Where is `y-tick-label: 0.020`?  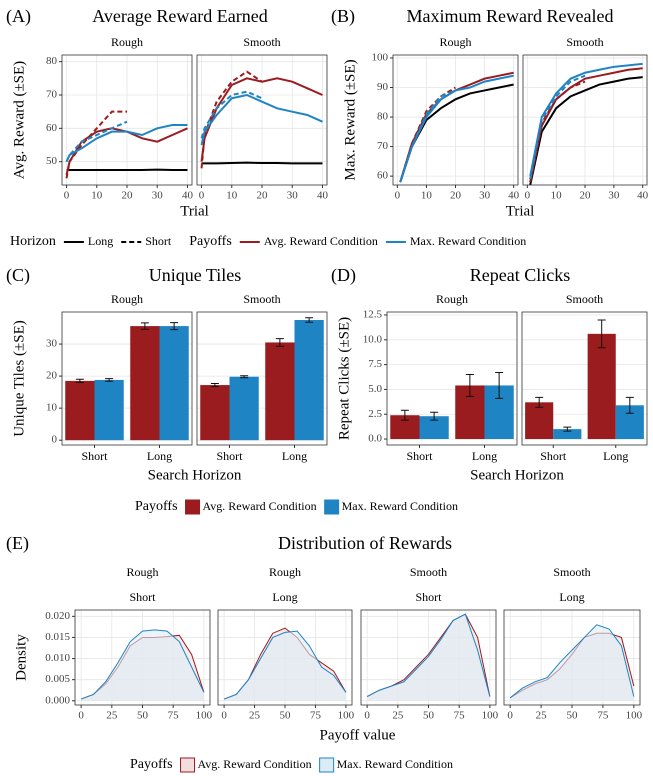 y-tick-label: 0.020 is located at coordinates (57, 616).